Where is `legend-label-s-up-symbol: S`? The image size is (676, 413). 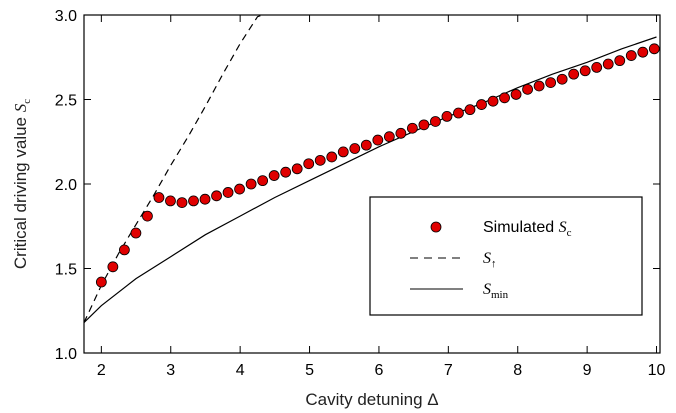 legend-label-s-up-symbol: S is located at coordinates (487, 258).